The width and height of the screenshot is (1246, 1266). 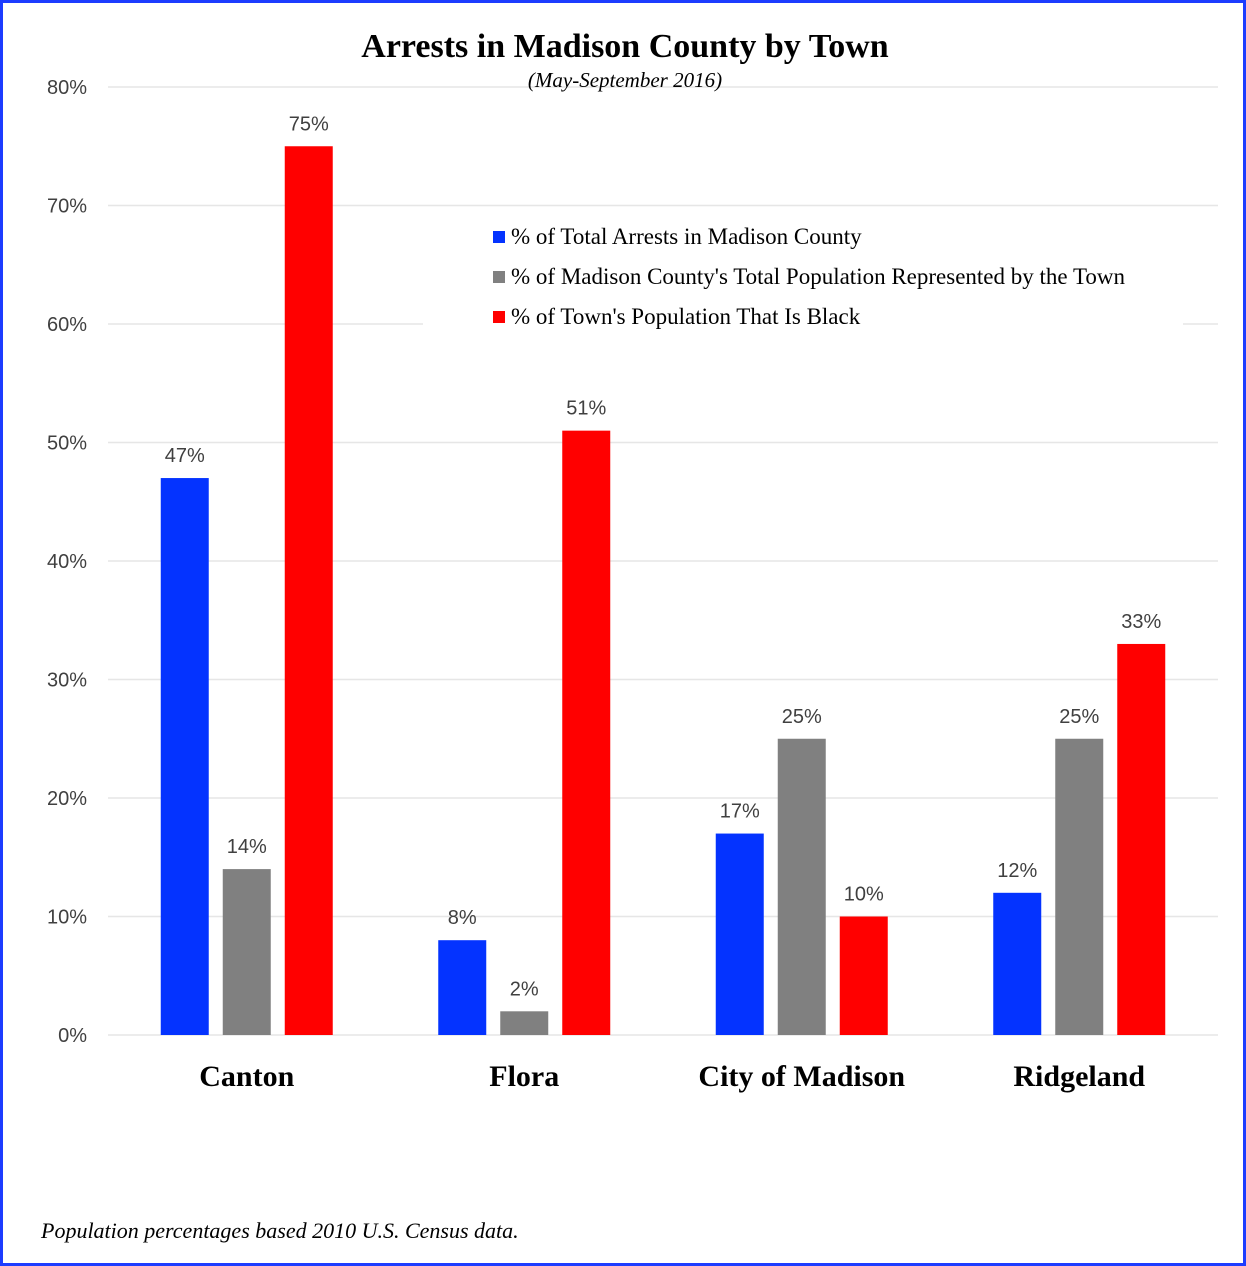 I want to click on category-label: Flora, so click(x=524, y=1076).